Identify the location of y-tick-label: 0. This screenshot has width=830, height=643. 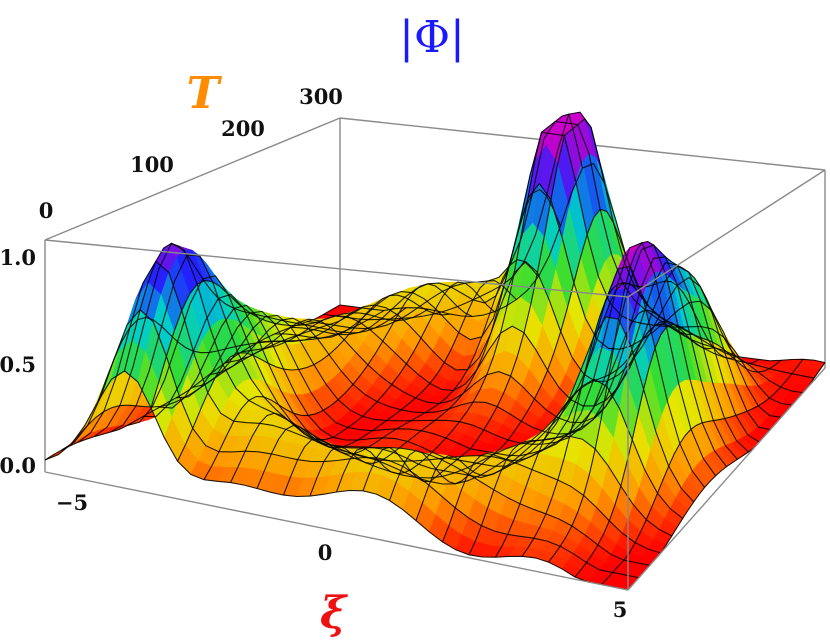
(46, 210).